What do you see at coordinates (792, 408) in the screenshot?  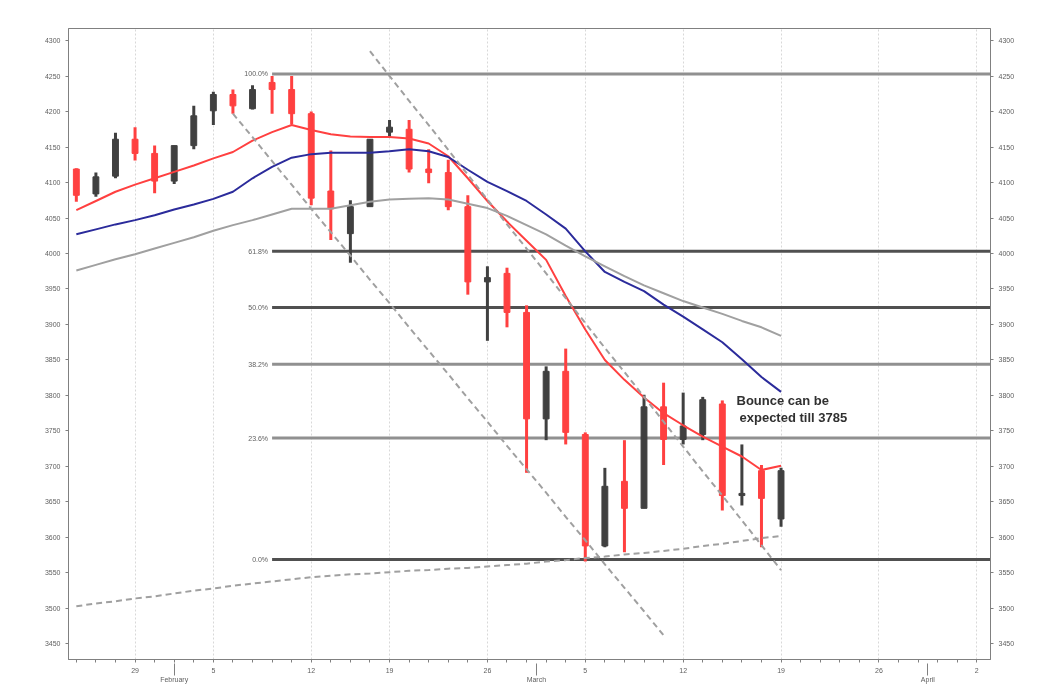 I see `annotation: Bounce can be expected till 3785` at bounding box center [792, 408].